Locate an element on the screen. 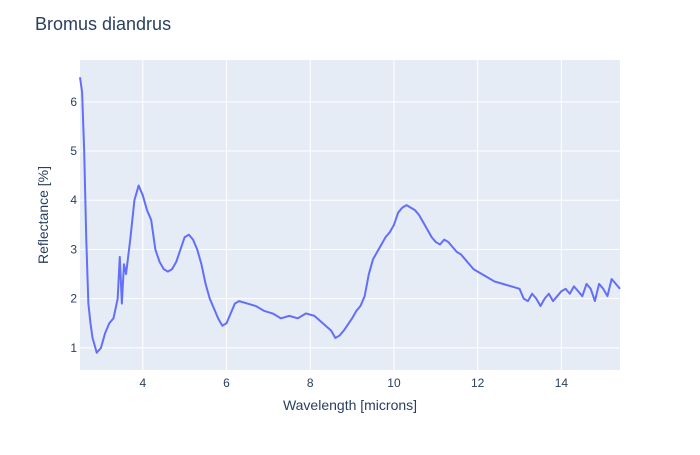  x-tick-label: 12 is located at coordinates (478, 383).